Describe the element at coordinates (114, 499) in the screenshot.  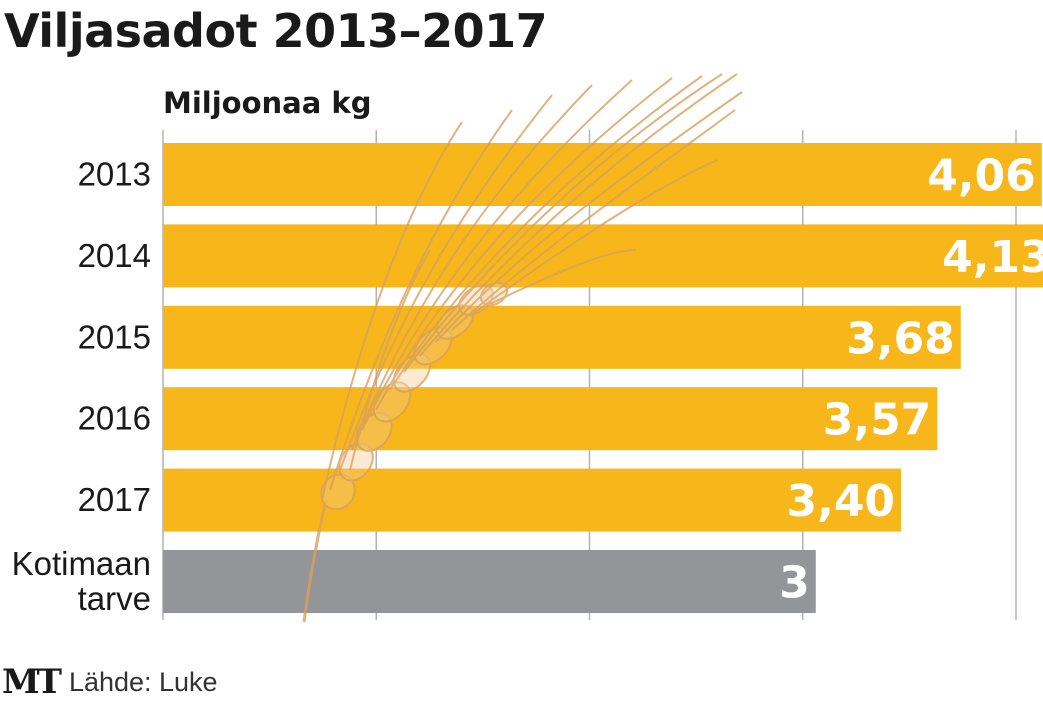
I see `category-label-4: 2017` at that location.